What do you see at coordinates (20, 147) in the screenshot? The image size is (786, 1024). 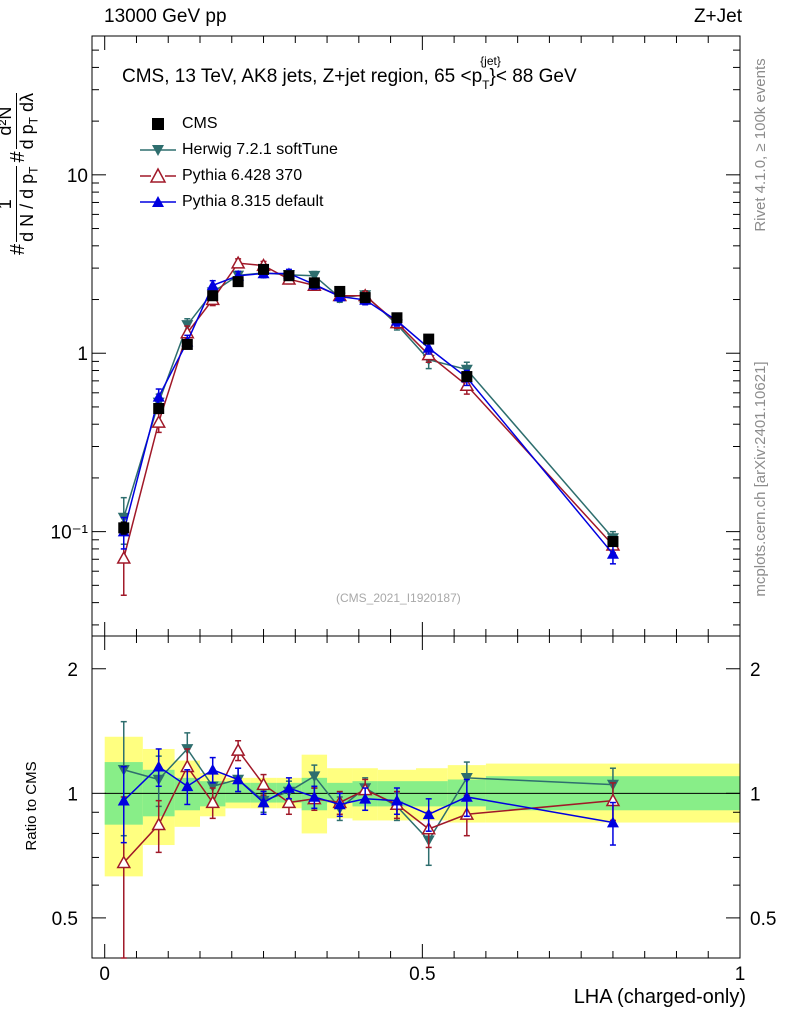 I see `y-axis-label: # 1 d N / d pT # d²N d pT dλ` at bounding box center [20, 147].